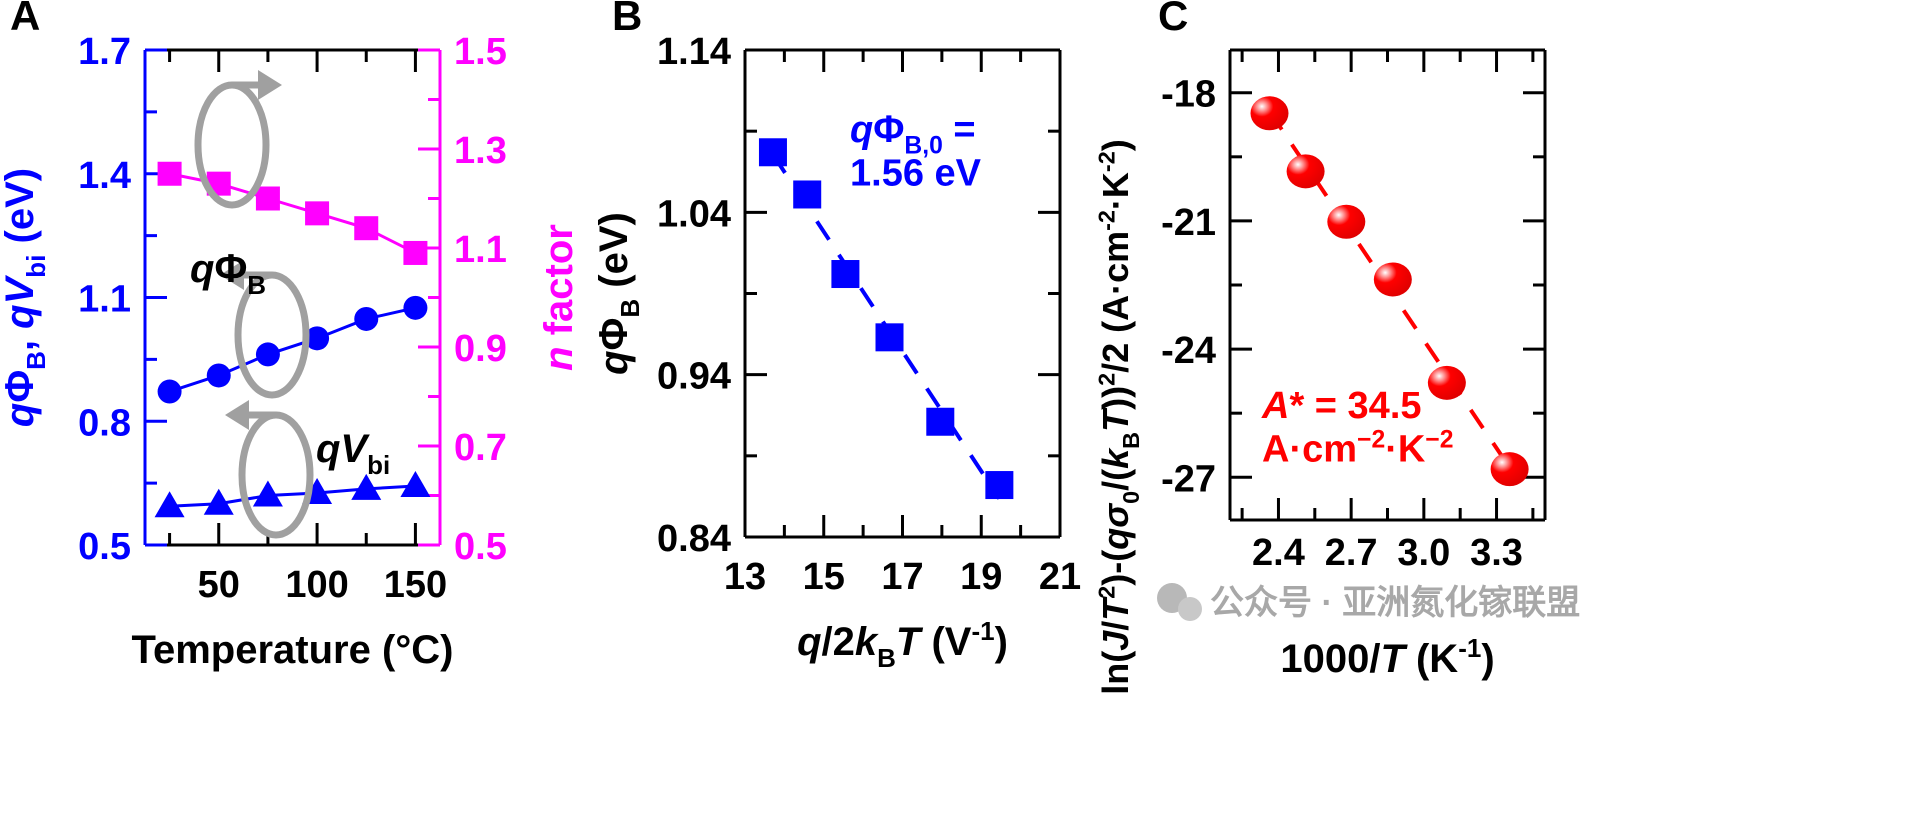 This screenshot has width=1919, height=835. What do you see at coordinates (480, 448) in the screenshot?
I see `y-tick-label-right: 0.7` at bounding box center [480, 448].